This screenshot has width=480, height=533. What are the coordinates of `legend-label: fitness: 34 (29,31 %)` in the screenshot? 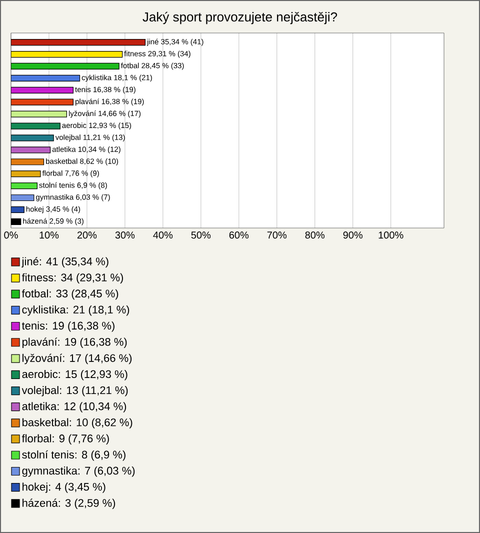 It's located at (73, 278).